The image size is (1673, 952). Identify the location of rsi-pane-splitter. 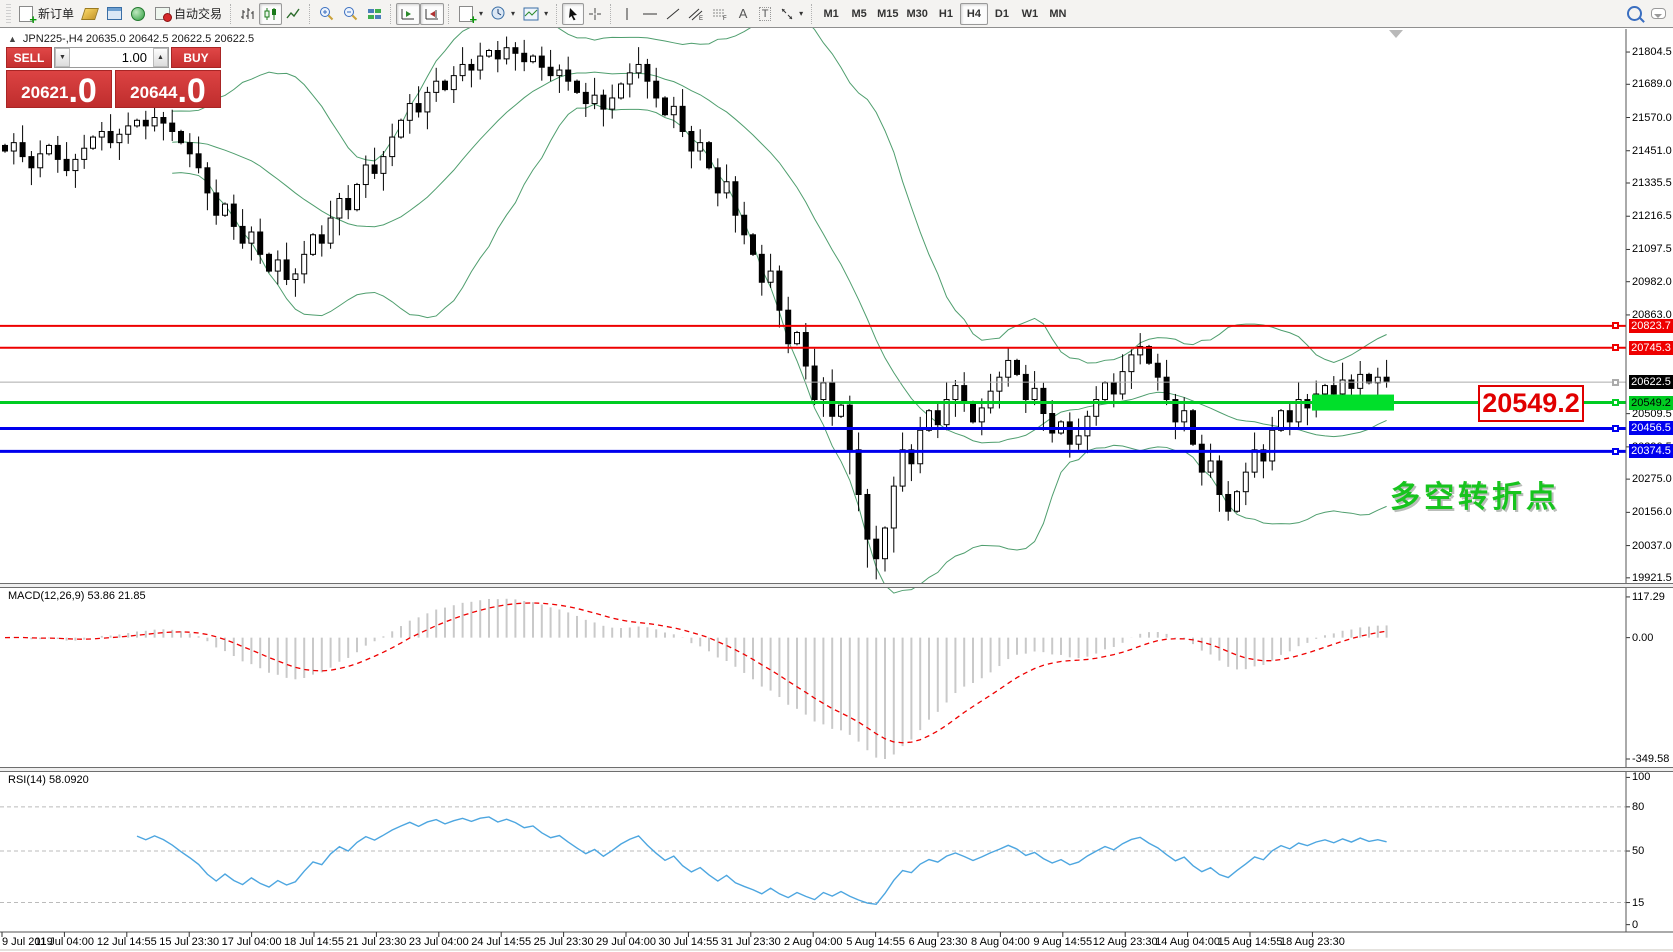
(836, 769).